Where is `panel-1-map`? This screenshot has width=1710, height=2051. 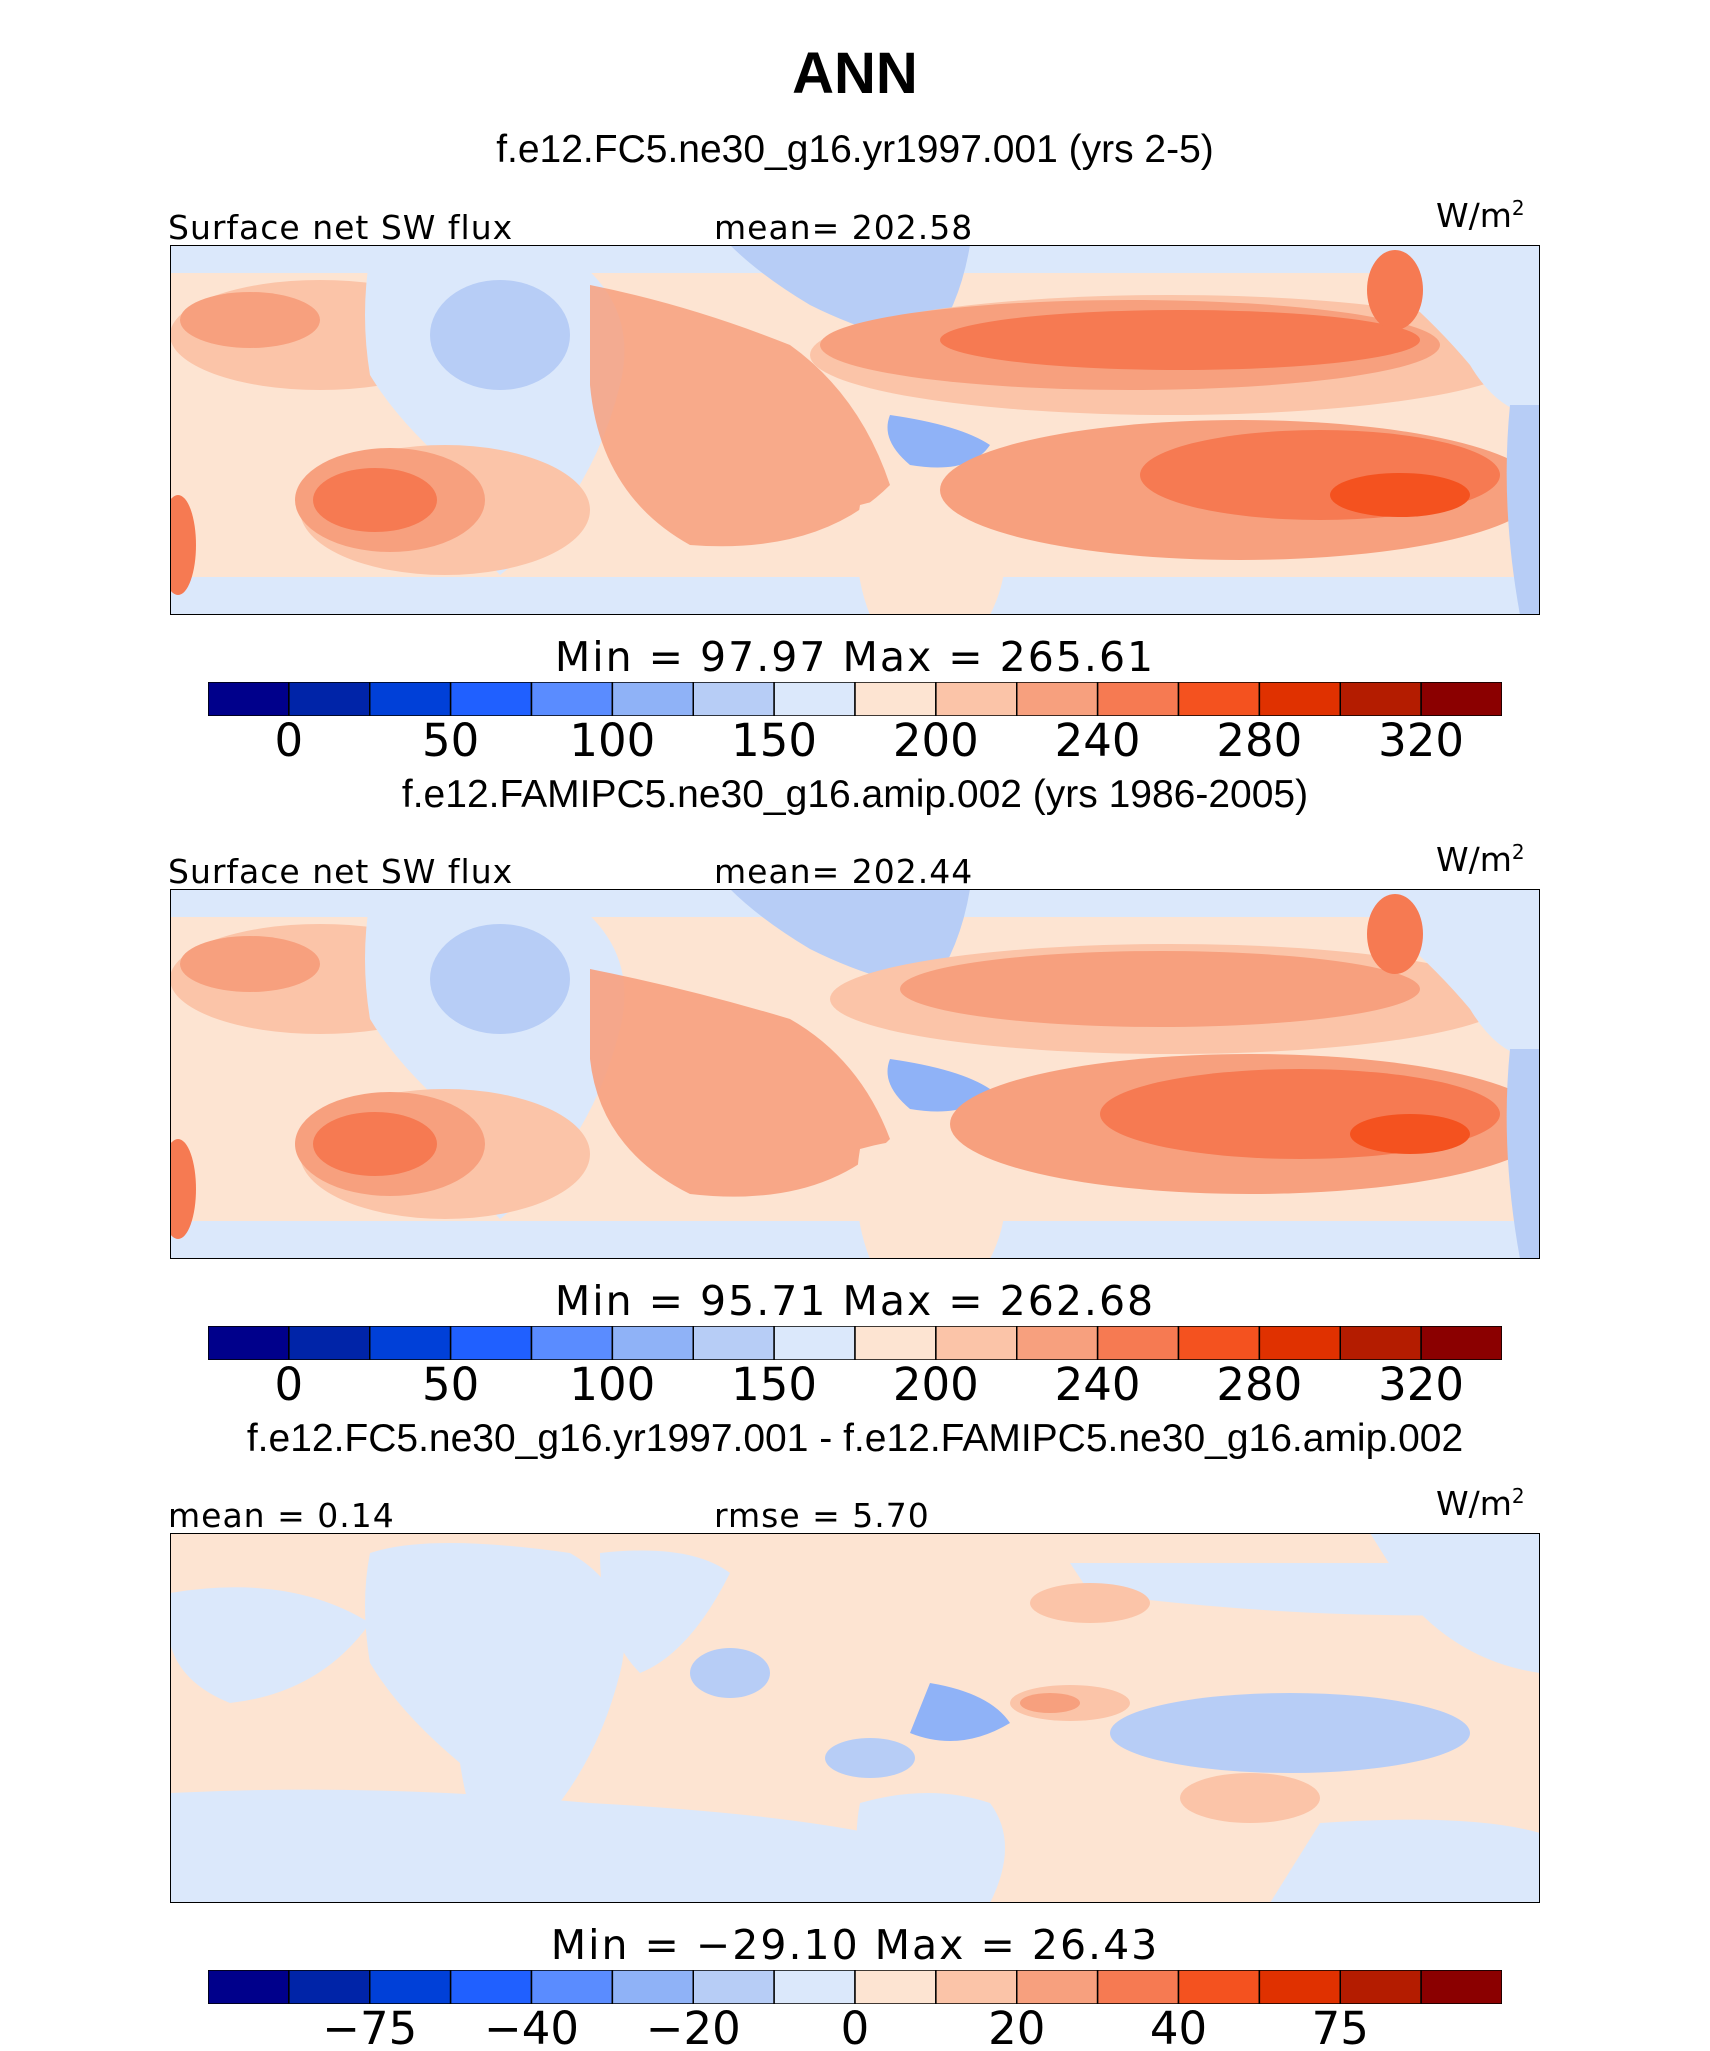 panel-1-map is located at coordinates (855, 430).